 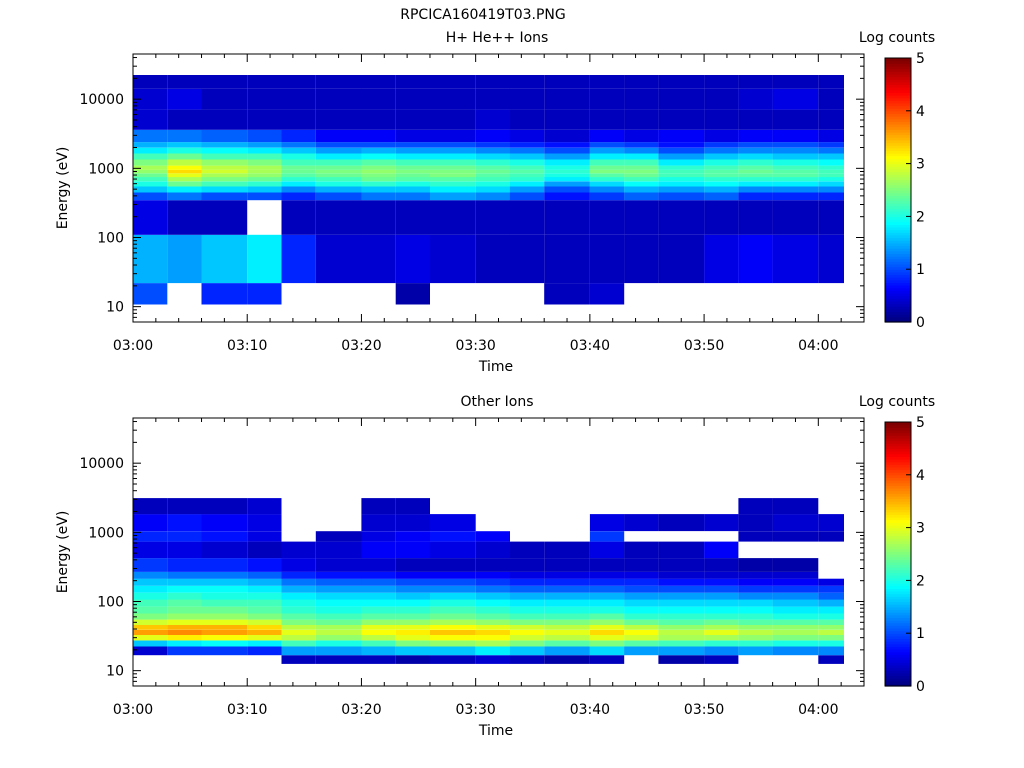 I want to click on colorbar-label: Log counts, so click(x=897, y=402).